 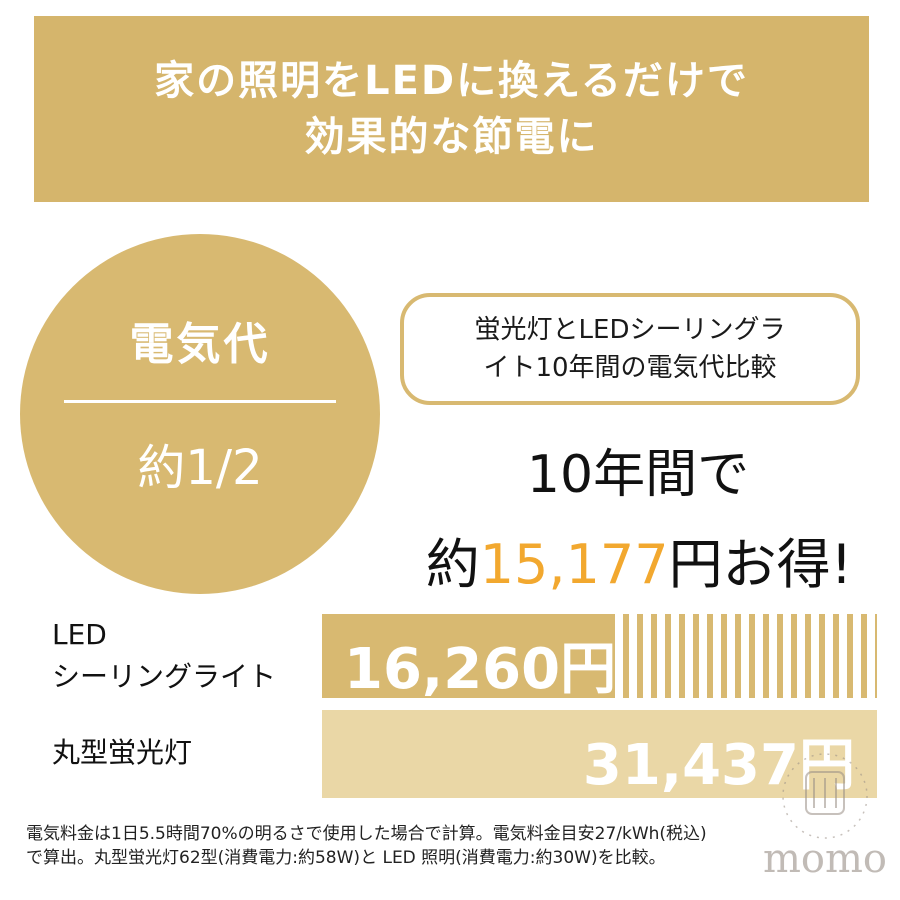 What do you see at coordinates (825, 817) in the screenshot?
I see `momo-watermark-logo: momo` at bounding box center [825, 817].